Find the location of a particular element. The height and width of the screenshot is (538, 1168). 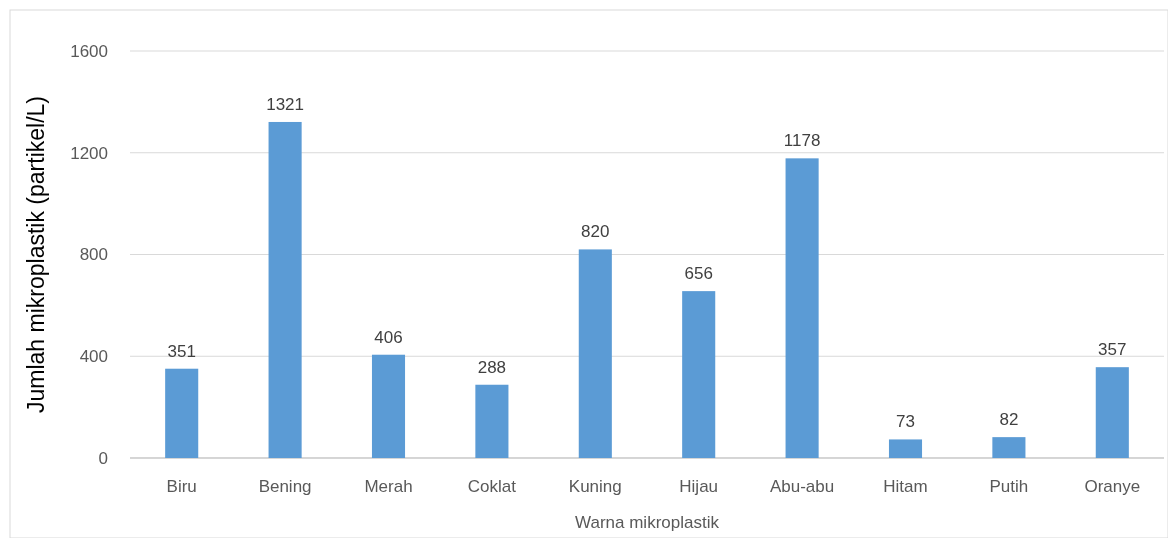

data-label: 406 is located at coordinates (388, 337).